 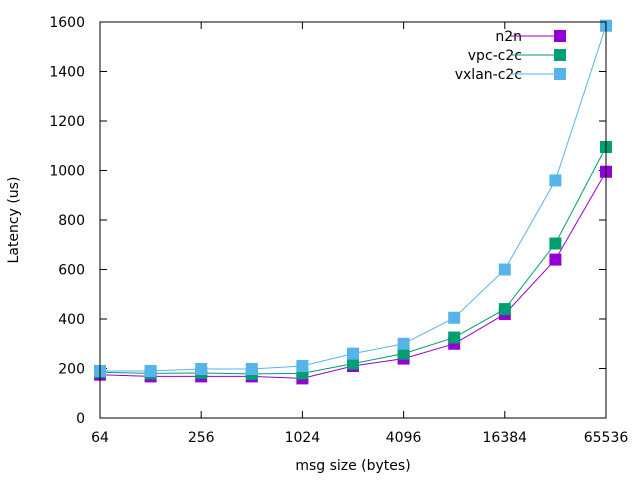 I want to click on x-axis-title: msg size (bytes), so click(x=352, y=466).